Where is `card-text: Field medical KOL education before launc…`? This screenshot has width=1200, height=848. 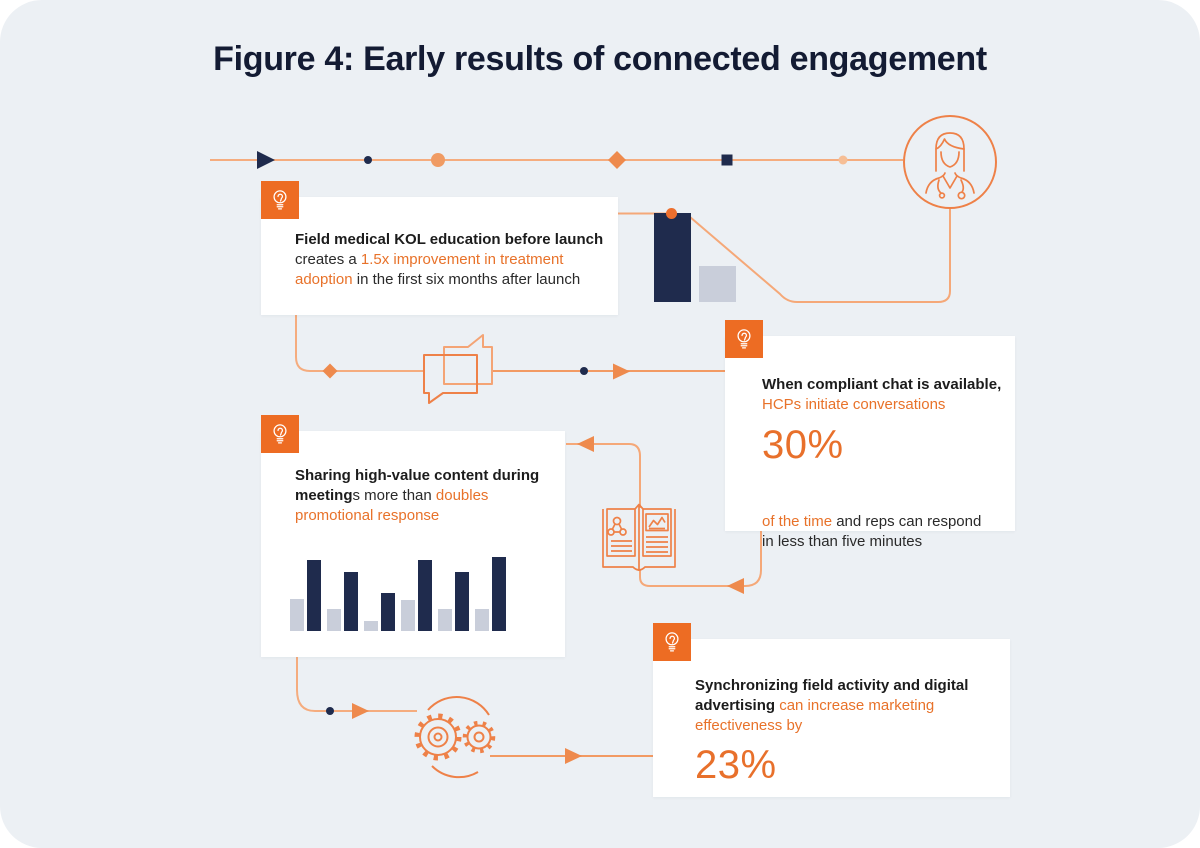
card-text: Field medical KOL education before launc… is located at coordinates (449, 259).